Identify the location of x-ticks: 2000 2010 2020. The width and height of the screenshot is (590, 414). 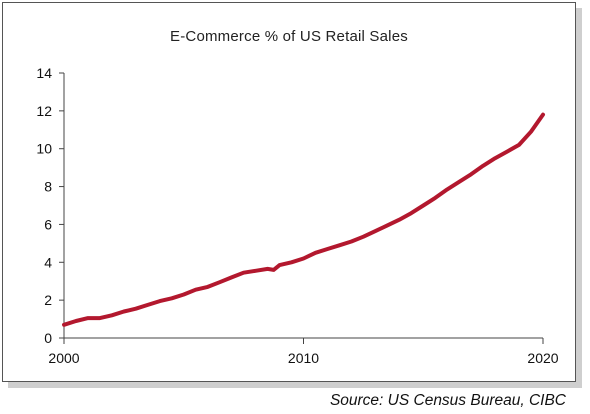
(303, 352).